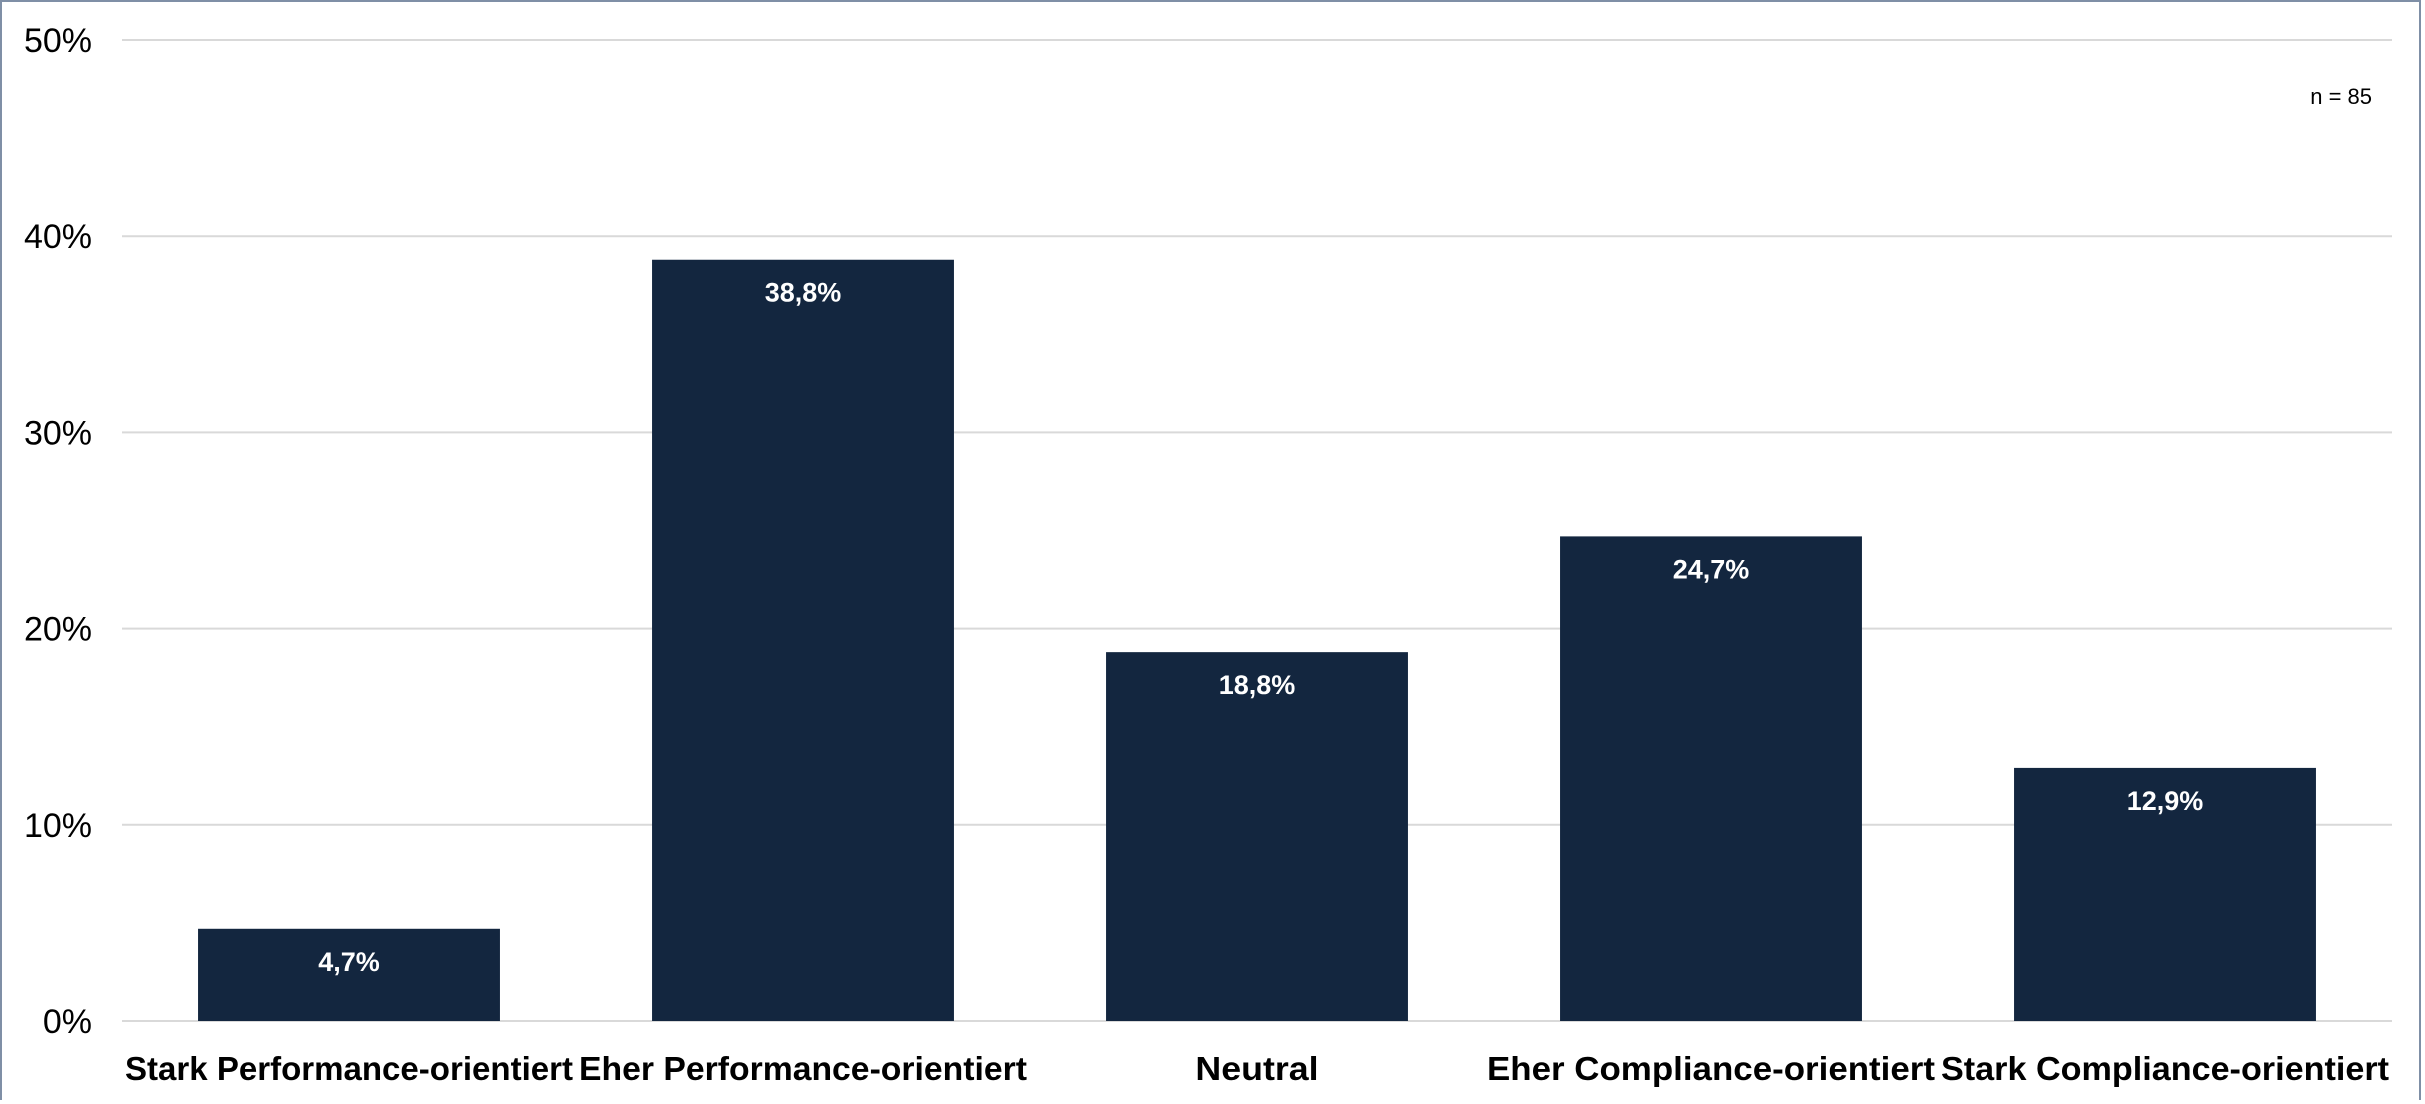 This screenshot has height=1104, width=2425. What do you see at coordinates (58, 531) in the screenshot?
I see `y-axis-ticks: 0% 10% 20% 30% 40% 50%` at bounding box center [58, 531].